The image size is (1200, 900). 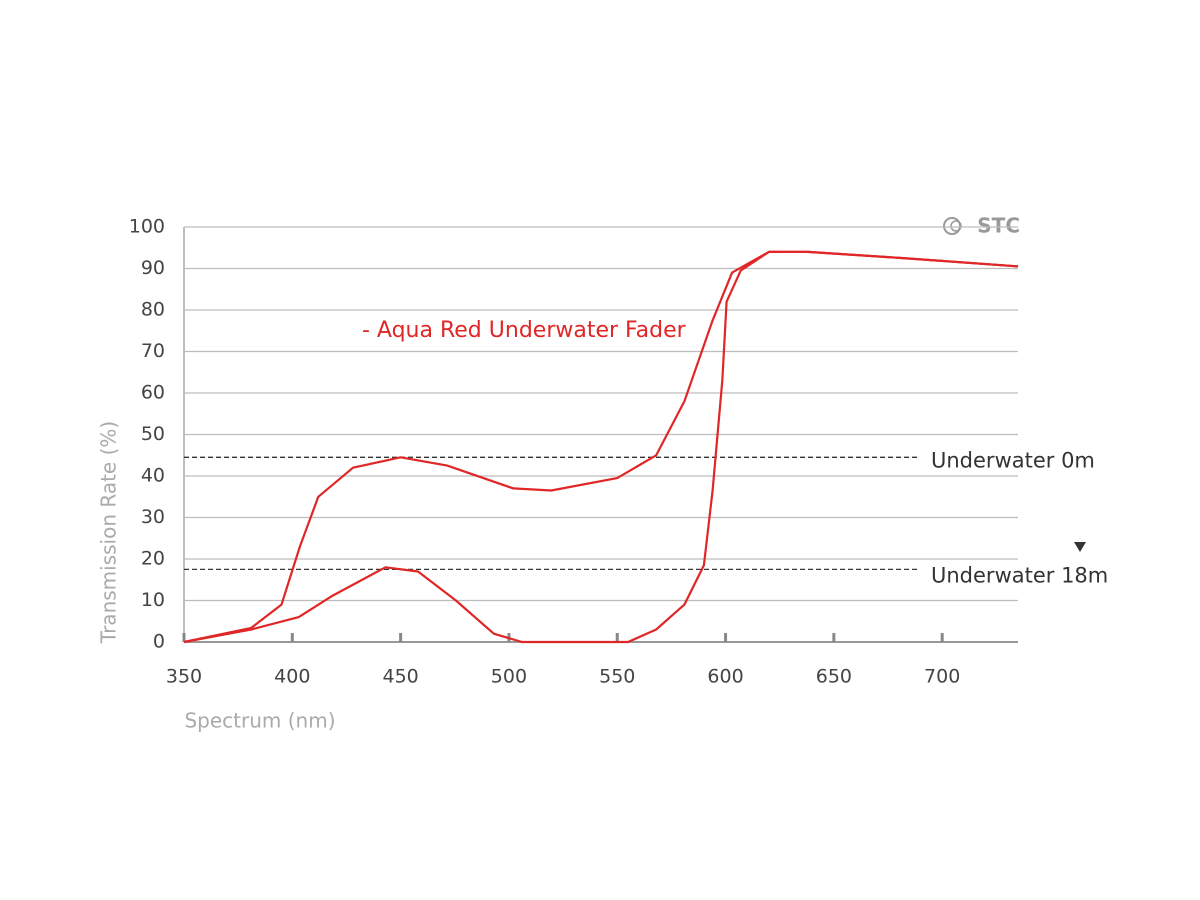 What do you see at coordinates (292, 677) in the screenshot?
I see `x-tick-label: 400` at bounding box center [292, 677].